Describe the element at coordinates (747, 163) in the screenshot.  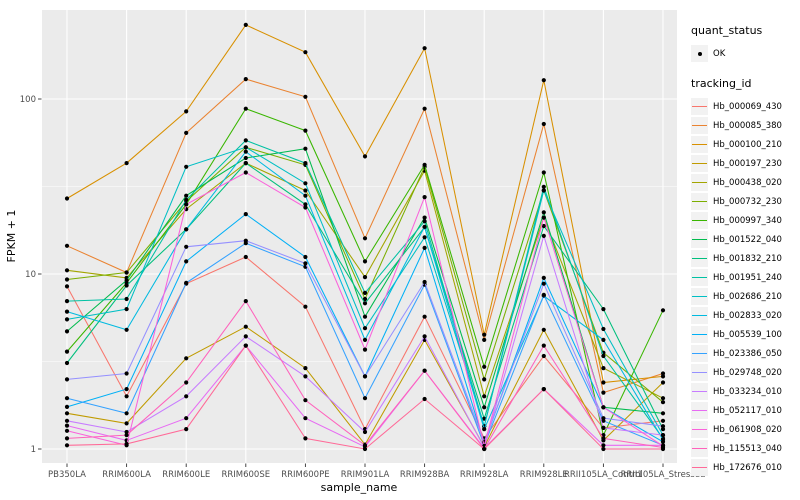
I see `legend-item-label: Hb_000197_230` at that location.